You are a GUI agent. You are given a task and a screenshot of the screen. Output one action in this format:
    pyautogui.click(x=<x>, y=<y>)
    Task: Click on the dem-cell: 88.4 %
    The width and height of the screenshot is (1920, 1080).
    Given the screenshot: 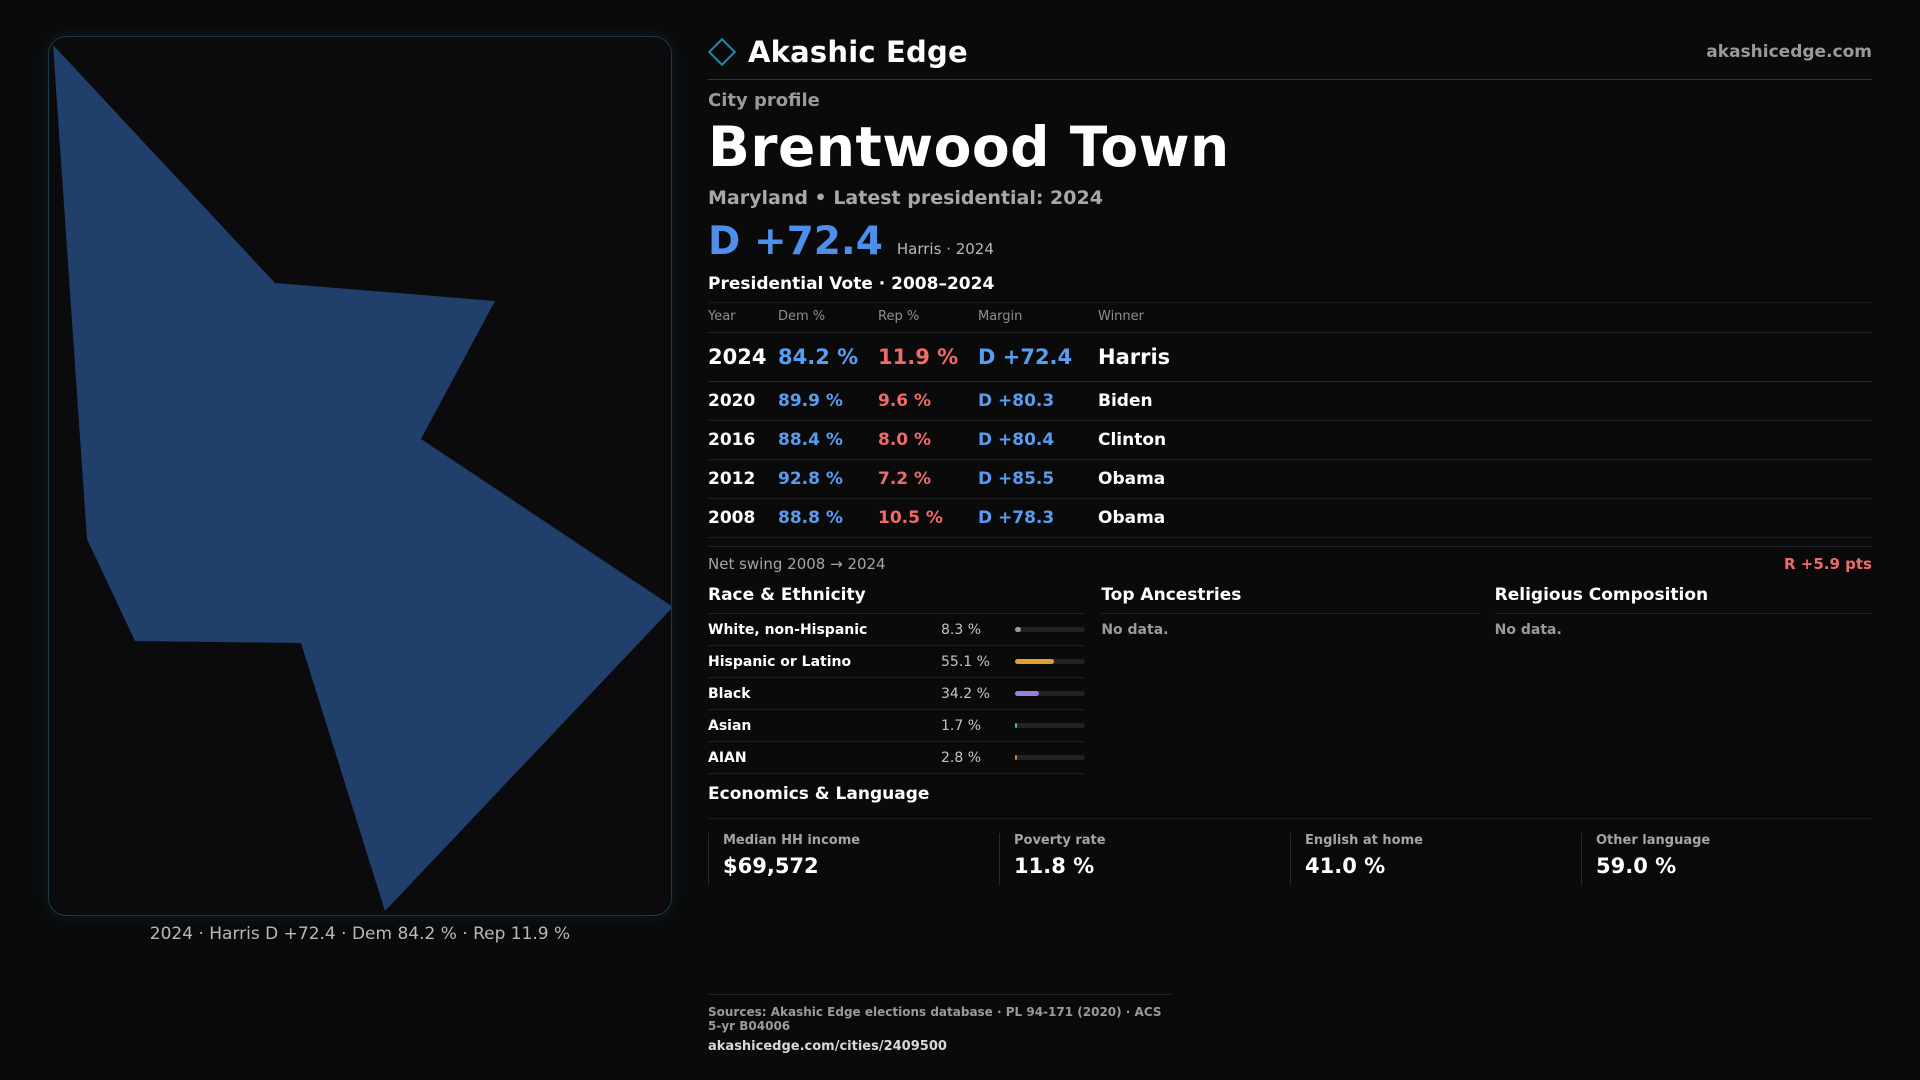 What is the action you would take?
    pyautogui.click(x=828, y=440)
    